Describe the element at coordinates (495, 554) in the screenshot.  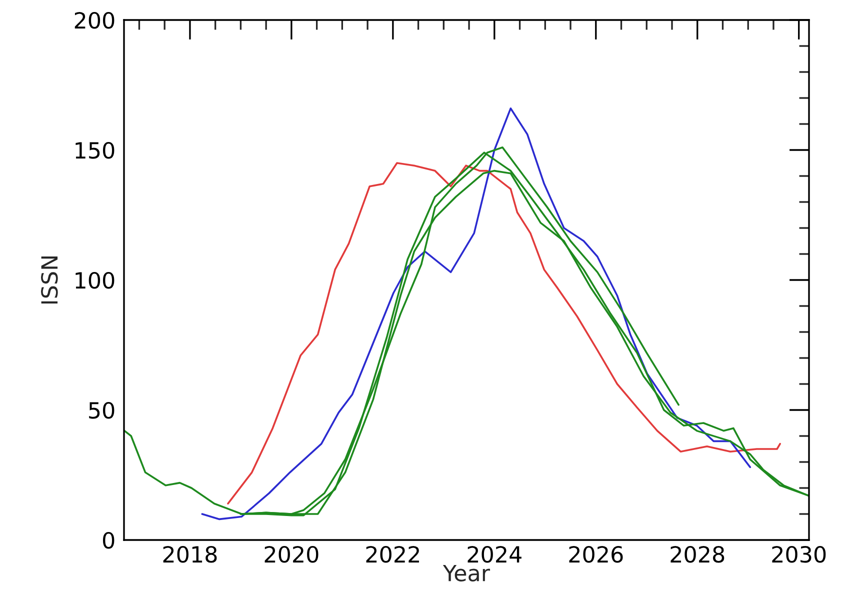
I see `x-tick-label: 2024` at that location.